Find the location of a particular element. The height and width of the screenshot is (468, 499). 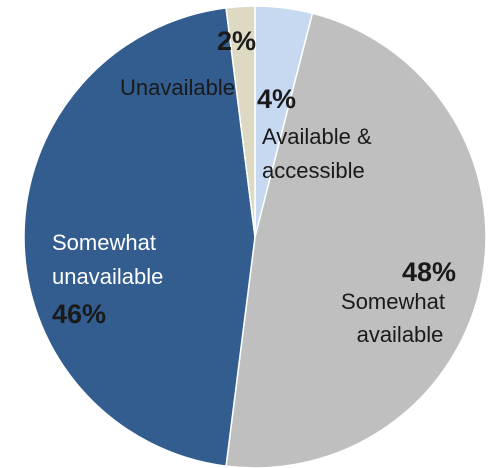

slice-label-somewhat-available-line2: available is located at coordinates (400, 334).